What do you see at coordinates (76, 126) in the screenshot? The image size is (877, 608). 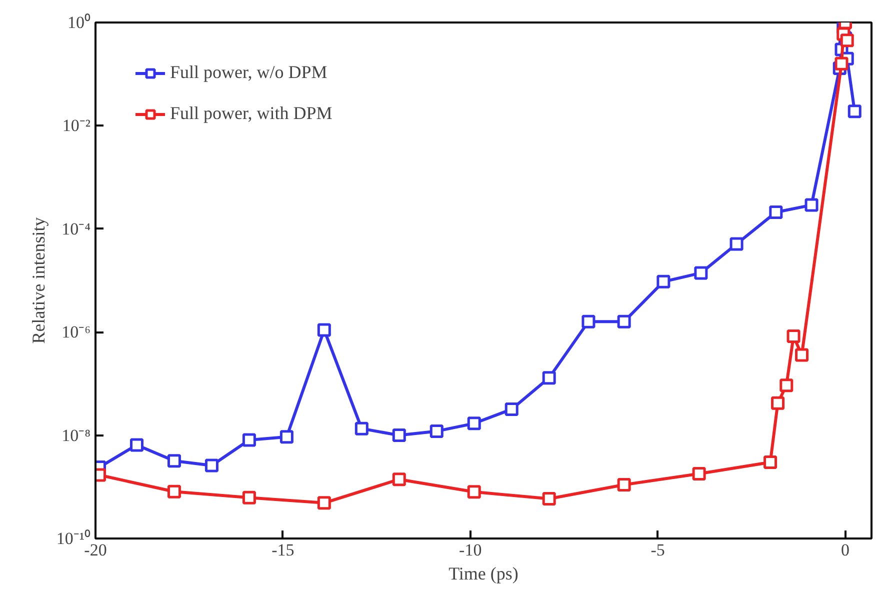 I see `y-tick-label: 10⁻²` at bounding box center [76, 126].